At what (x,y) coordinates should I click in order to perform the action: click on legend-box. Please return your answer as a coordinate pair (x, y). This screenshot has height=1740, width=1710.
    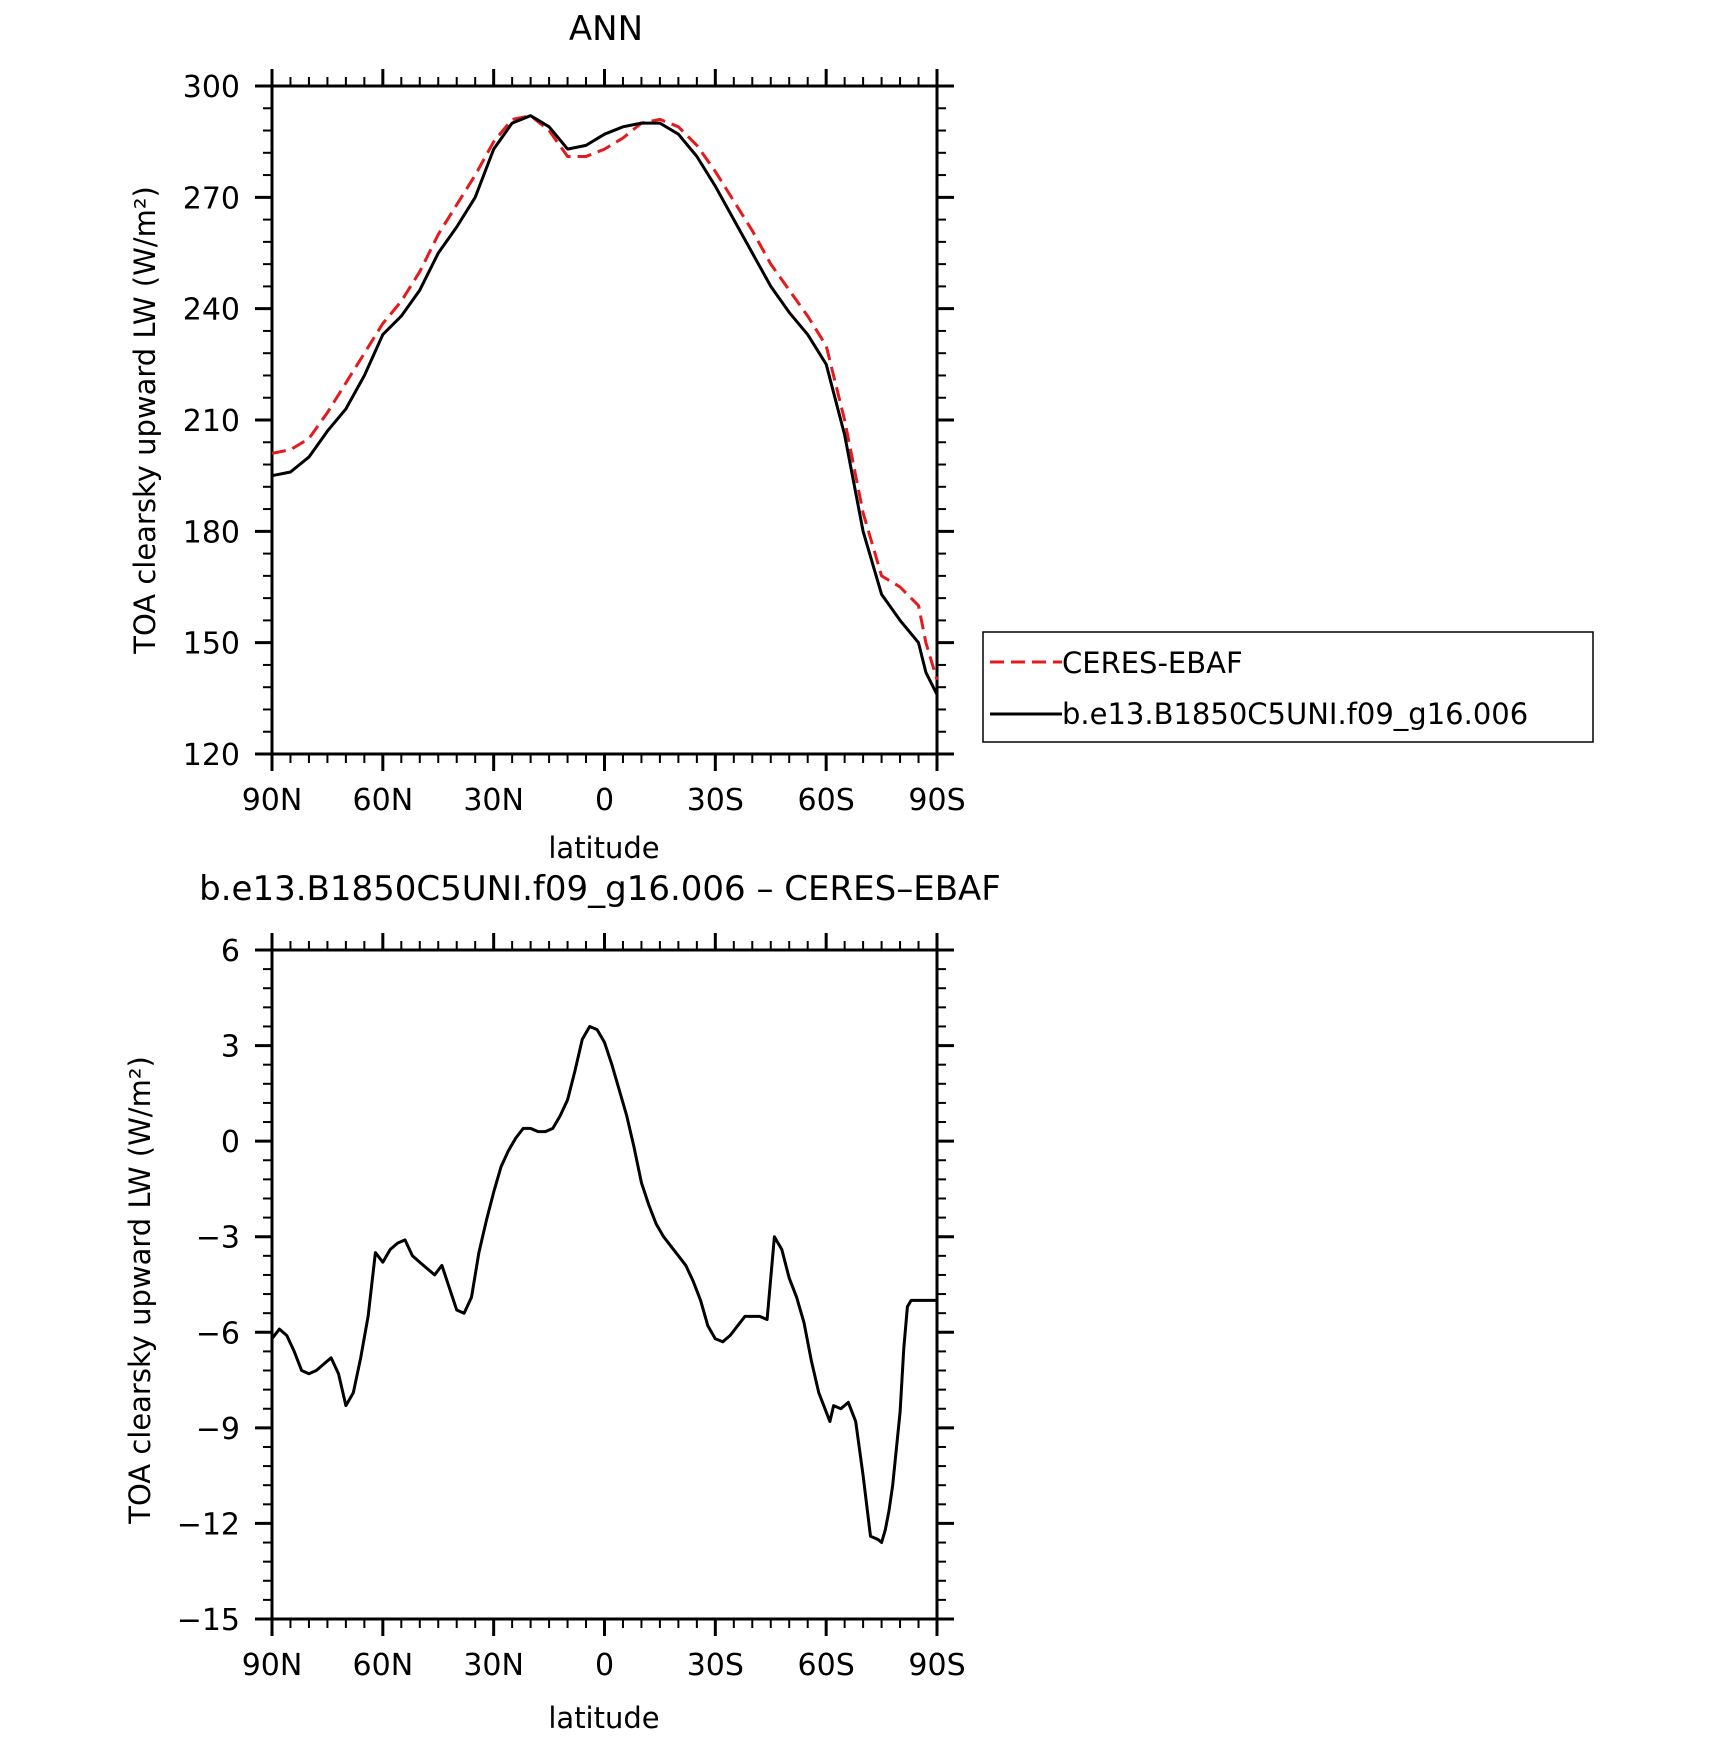
    Looking at the image, I should click on (1288, 687).